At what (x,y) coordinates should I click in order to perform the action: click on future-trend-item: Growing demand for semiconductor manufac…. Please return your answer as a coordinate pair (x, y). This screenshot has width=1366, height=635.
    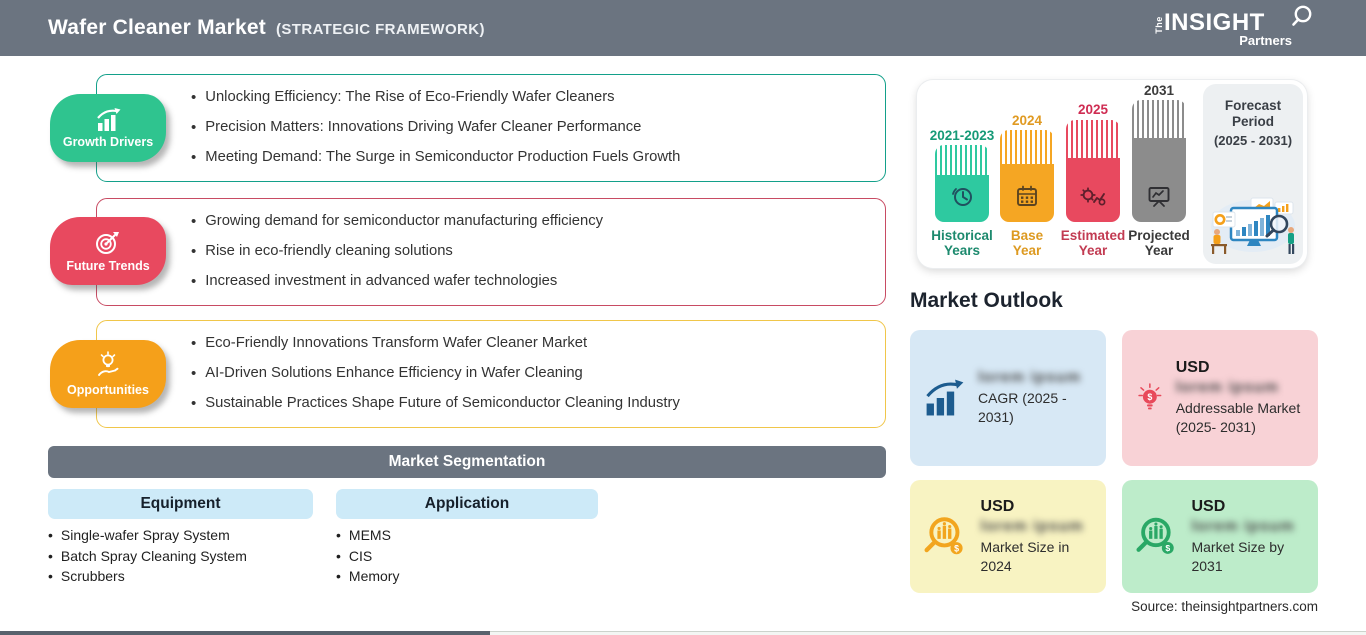
    Looking at the image, I should click on (538, 222).